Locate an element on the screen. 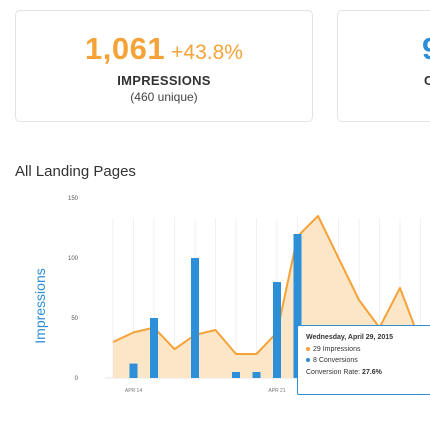 The height and width of the screenshot is (430, 430). y-ticks: 0 50 100 150 is located at coordinates (73, 289).